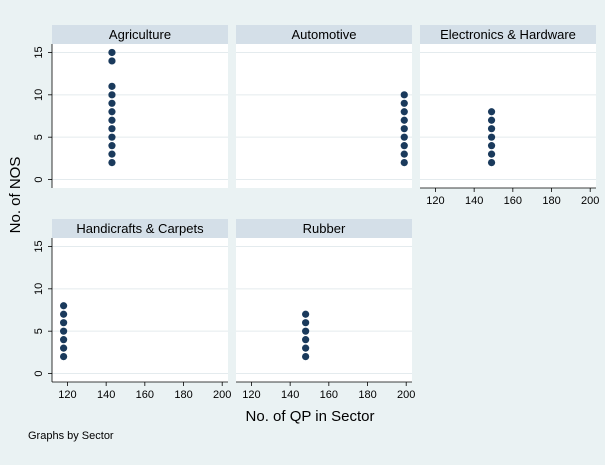 The height and width of the screenshot is (465, 605). I want to click on panel-title: Automotive, so click(323, 34).